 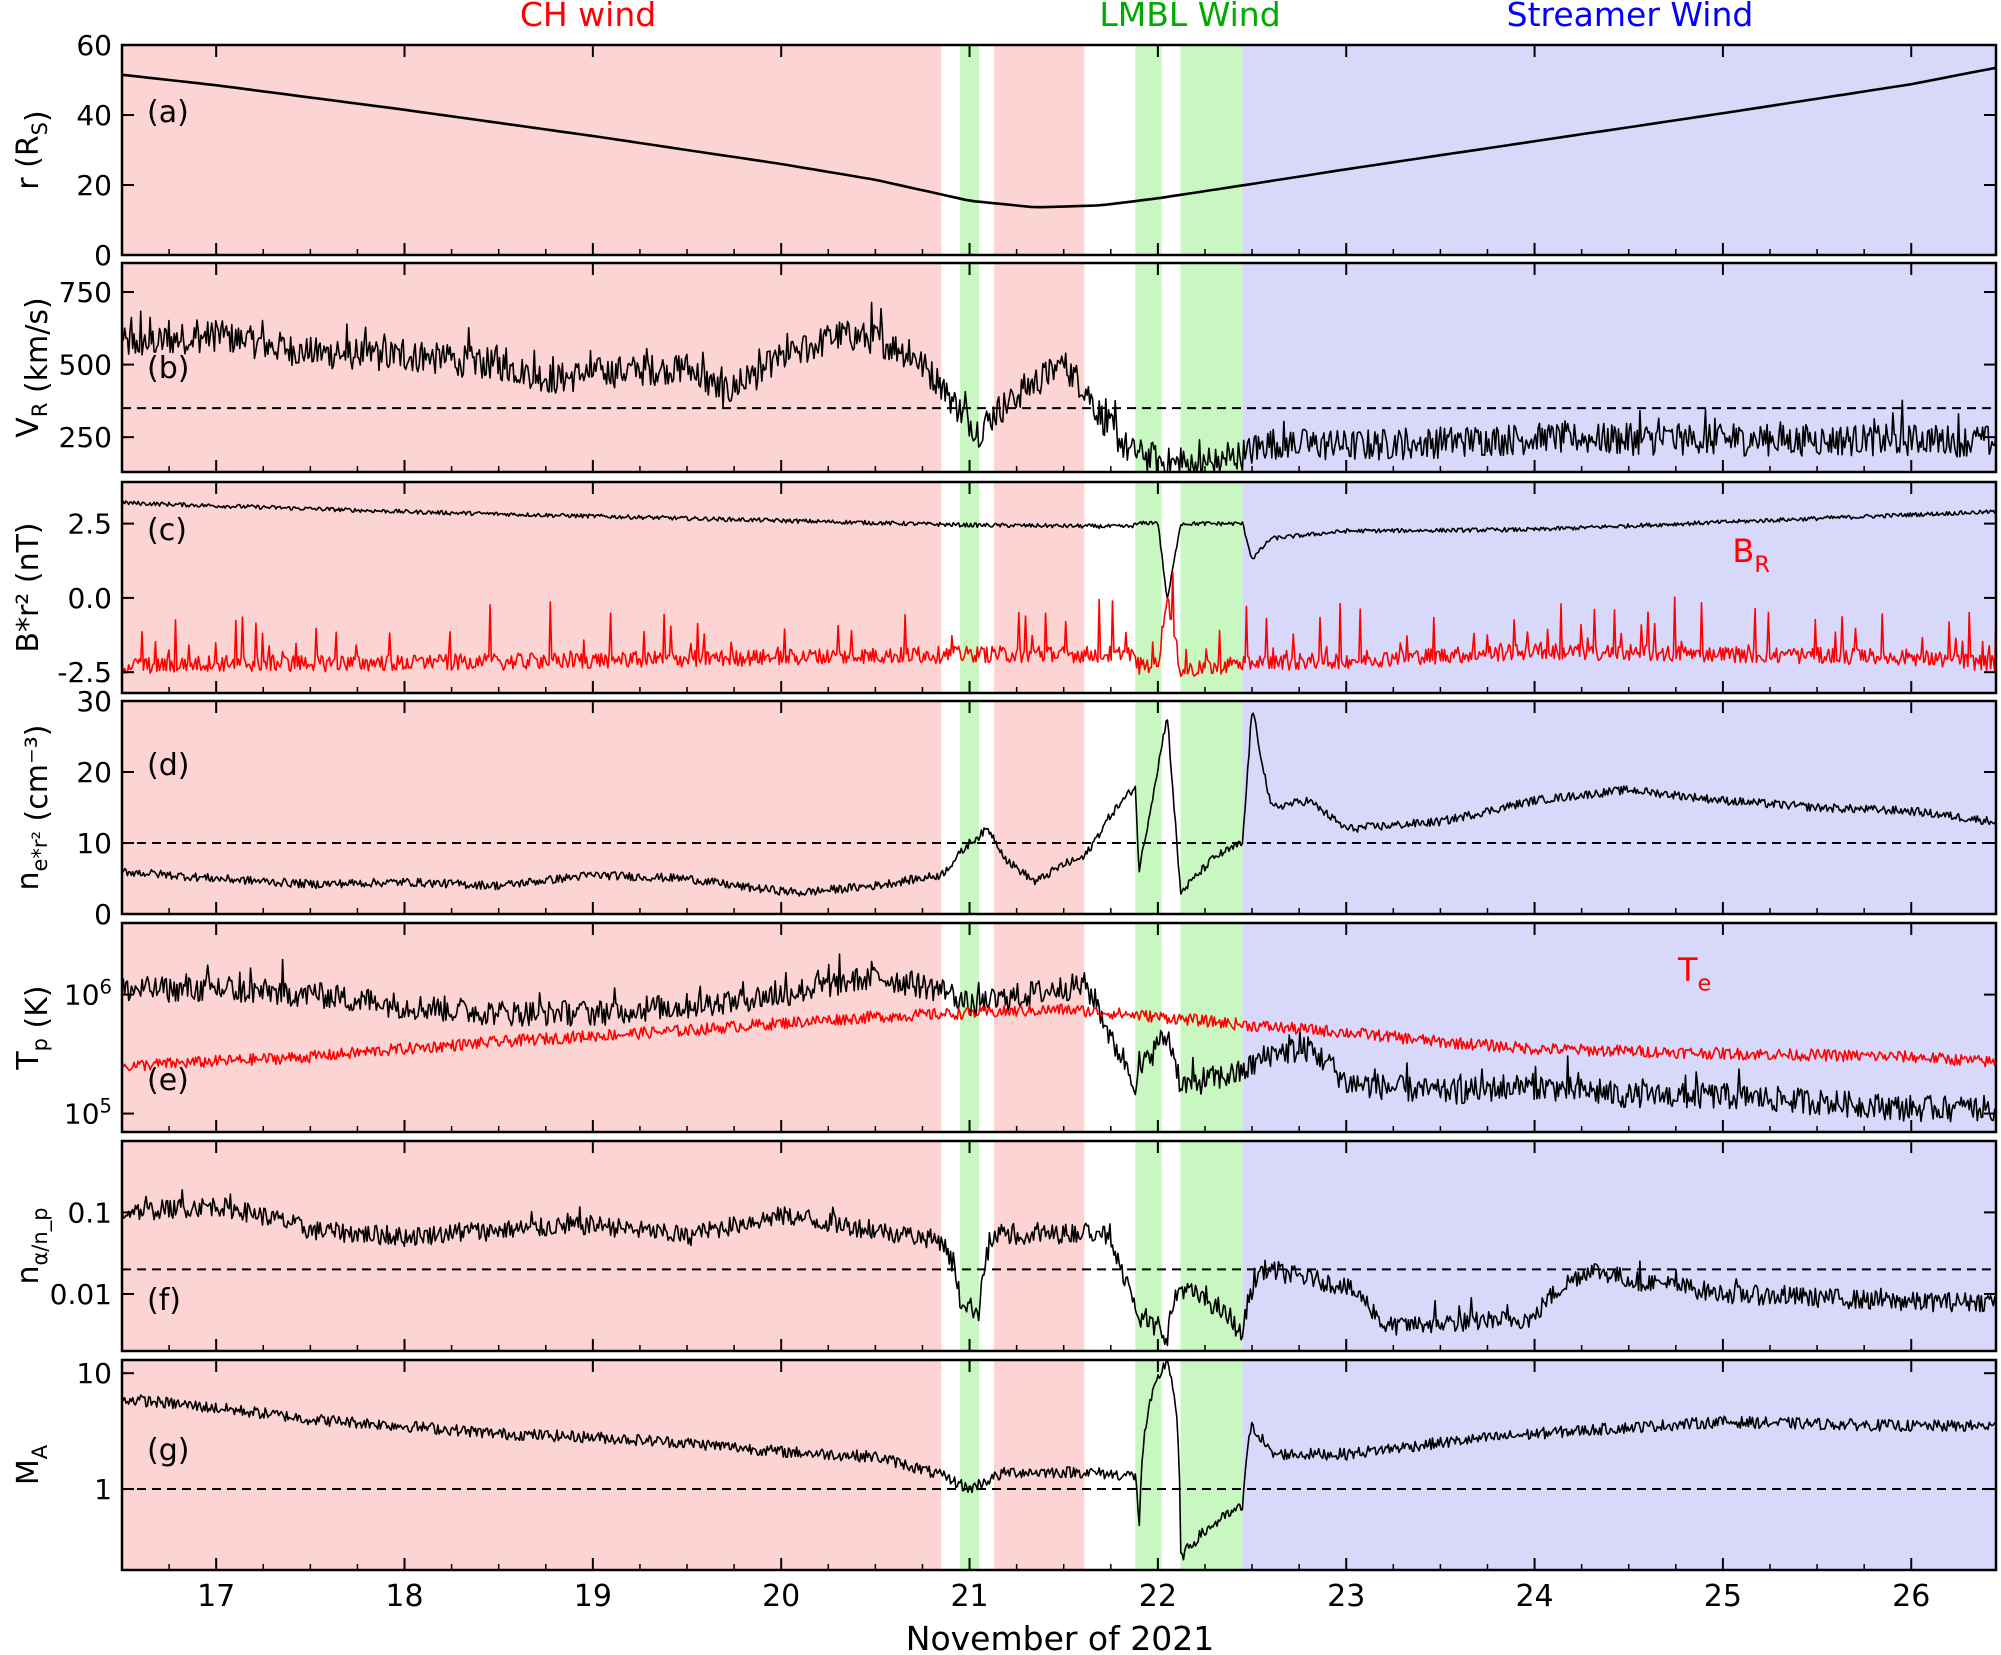 What do you see at coordinates (969, 1596) in the screenshot?
I see `x-tick-label: 21` at bounding box center [969, 1596].